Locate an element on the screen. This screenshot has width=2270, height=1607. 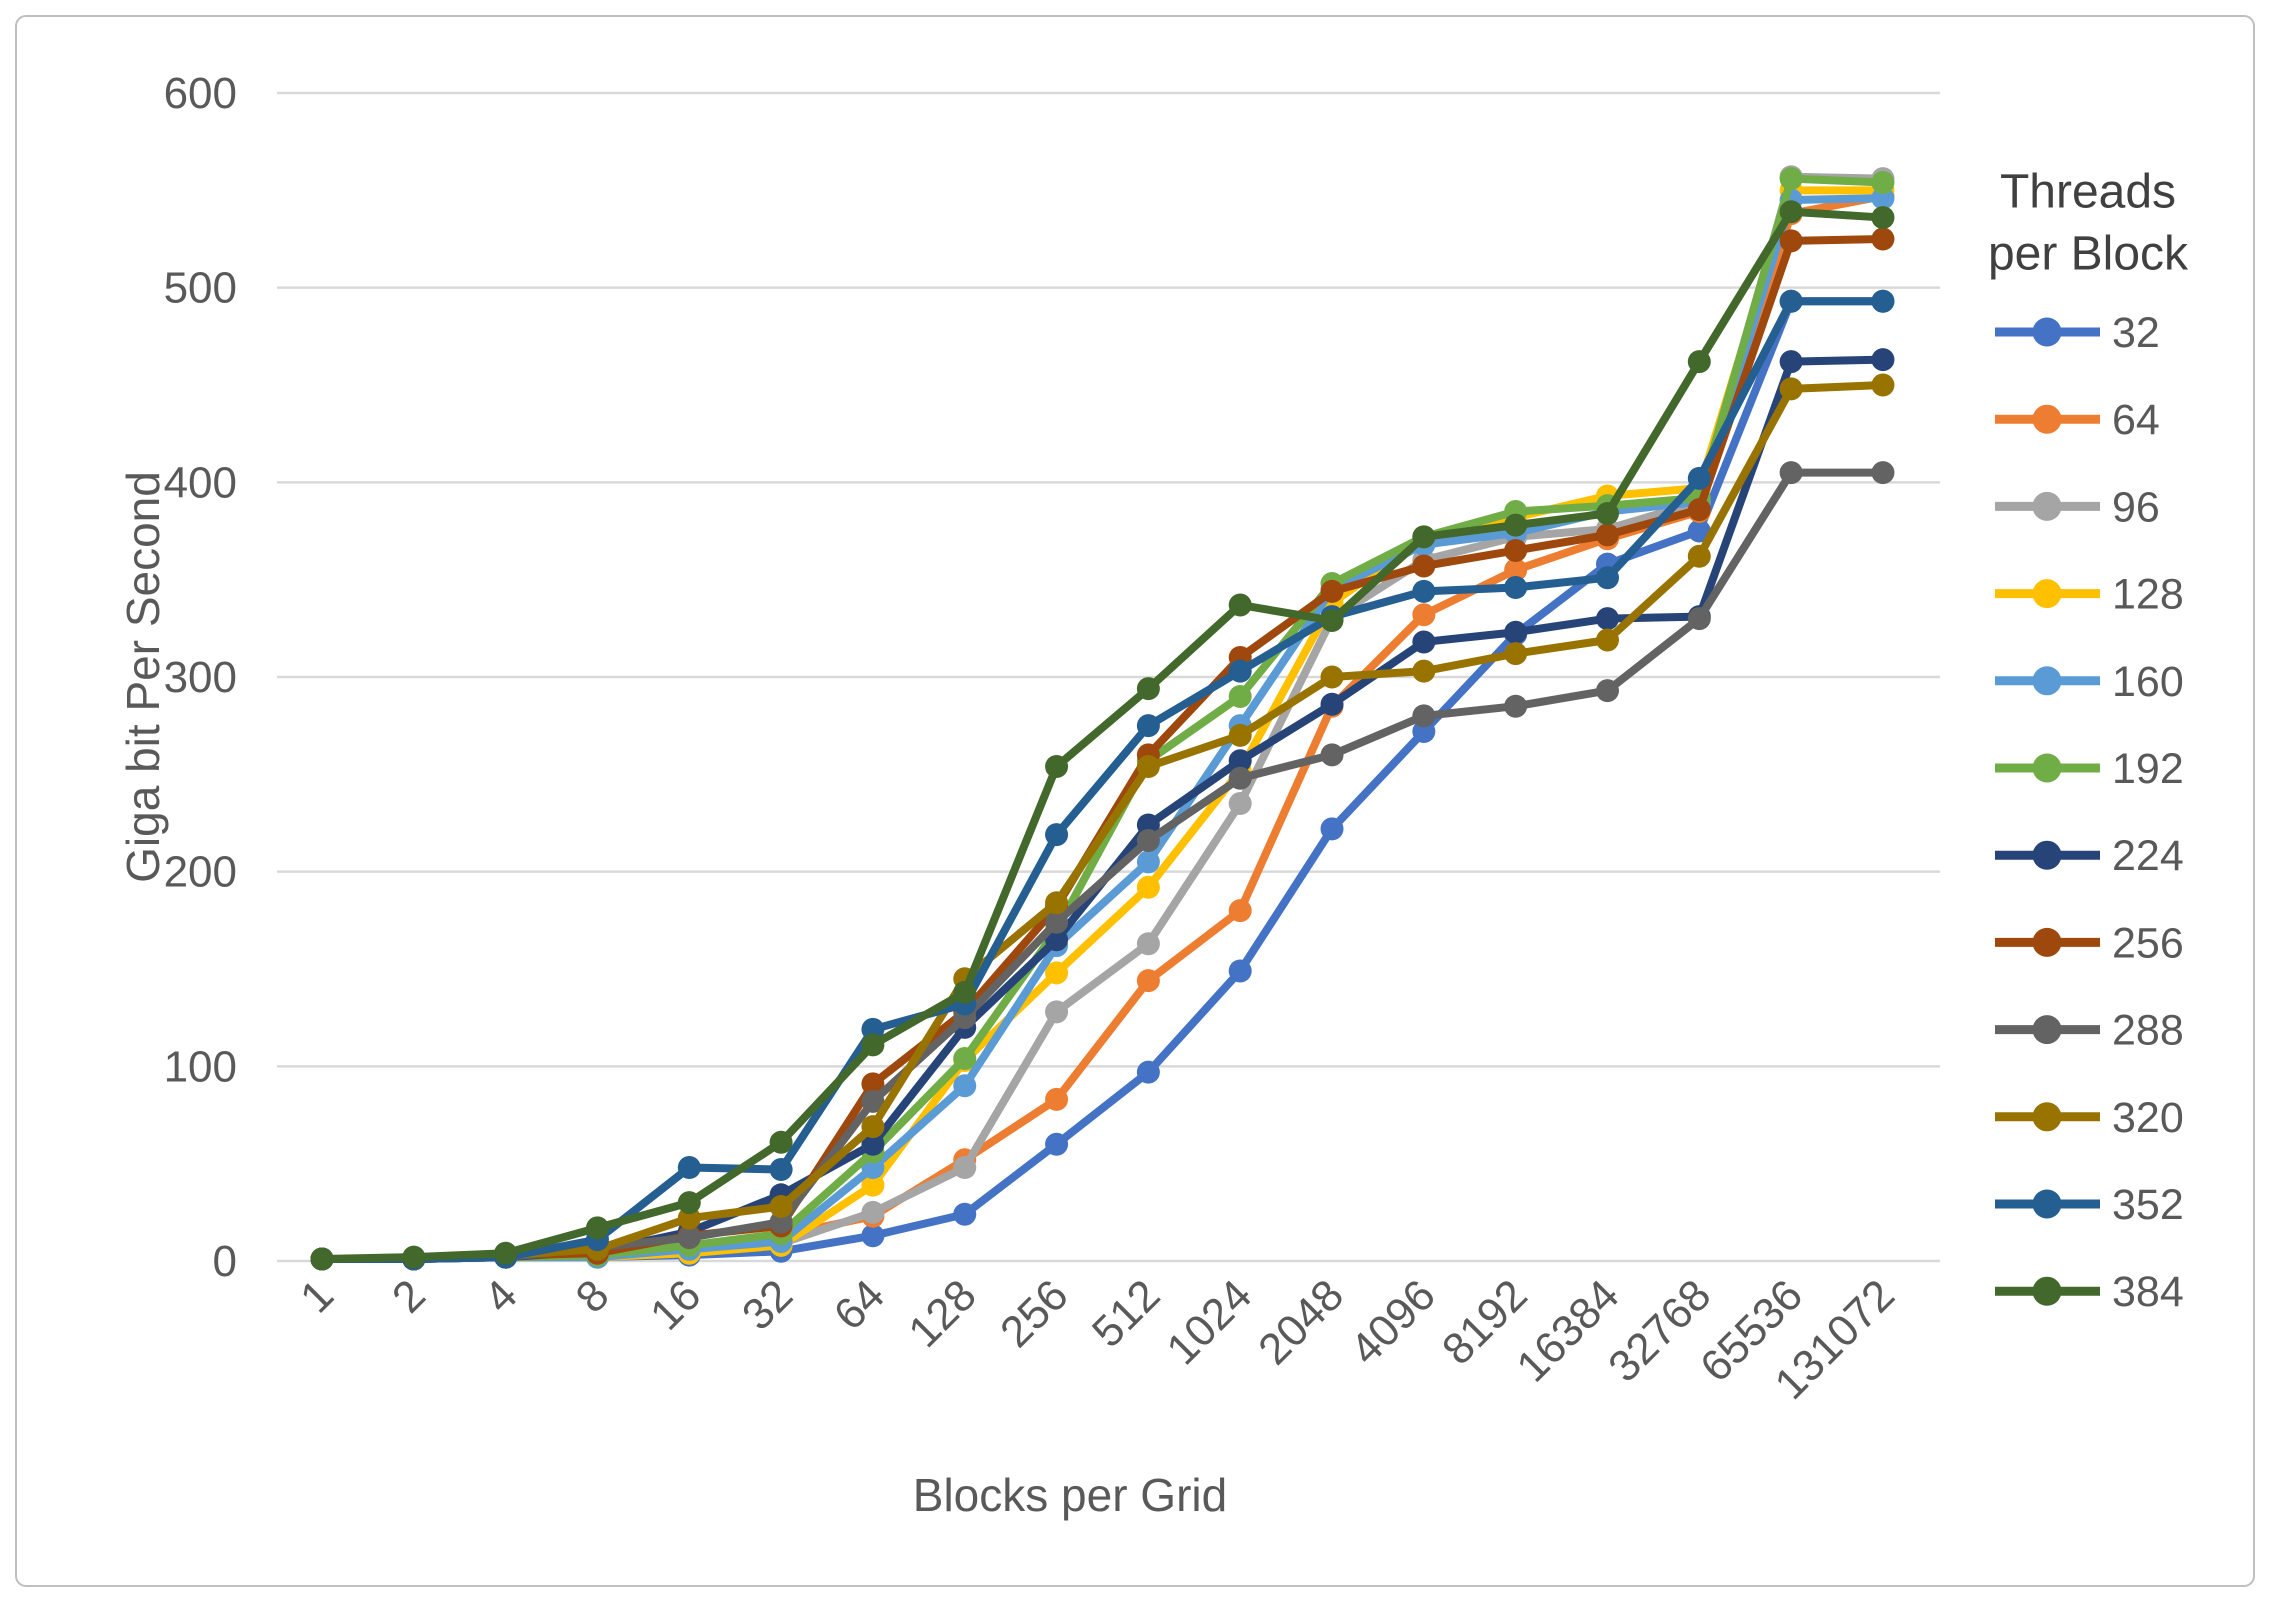
legend-item-320: 320 is located at coordinates (2089, 1118).